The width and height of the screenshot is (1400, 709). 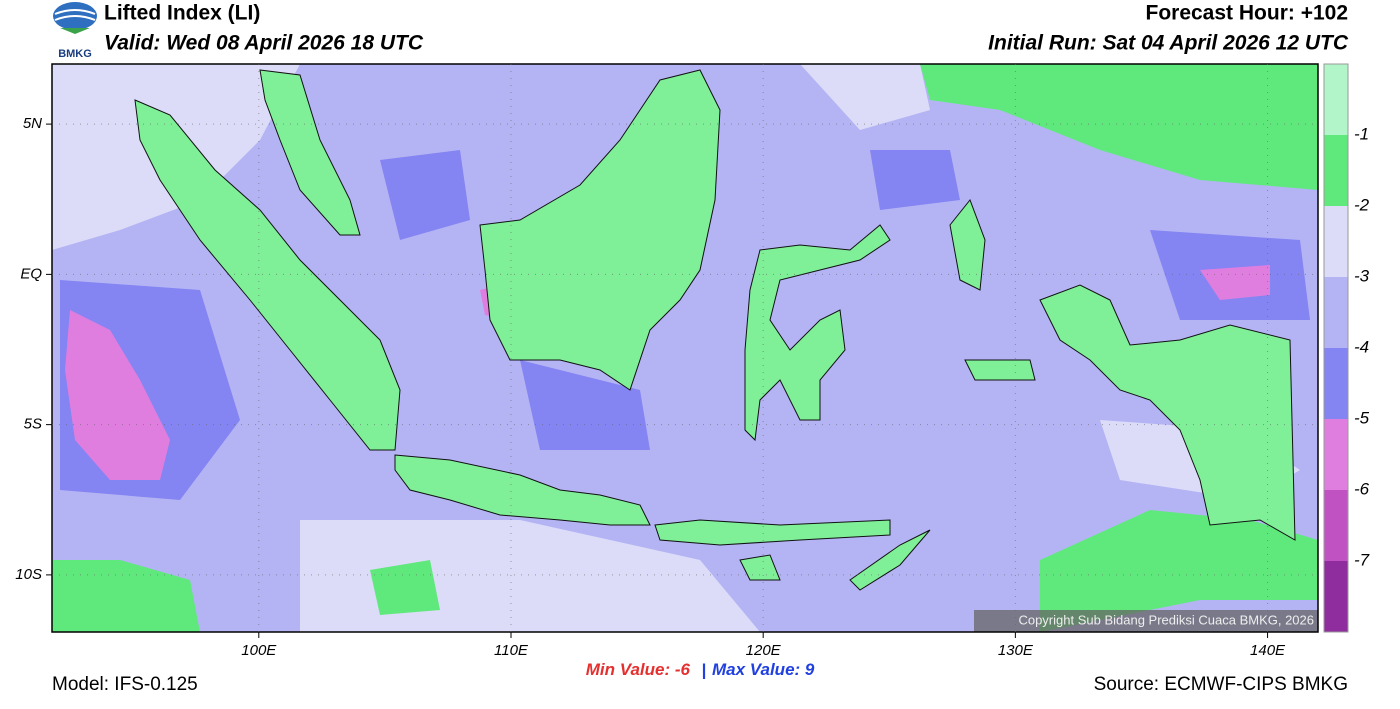 I want to click on lat-label: 5N, so click(x=32, y=123).